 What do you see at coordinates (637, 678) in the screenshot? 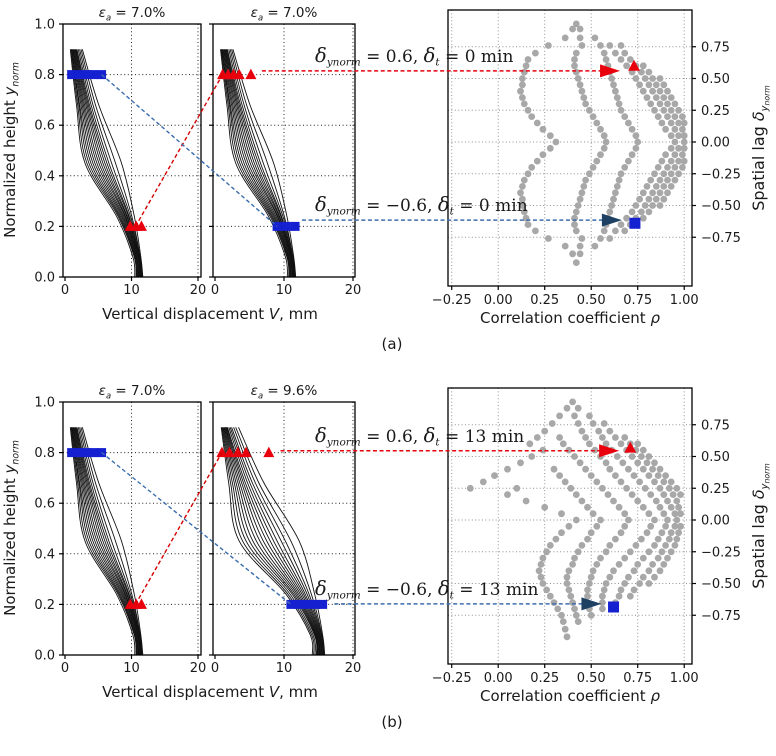
I see `scatter-x-tick-label: 0.75` at bounding box center [637, 678].